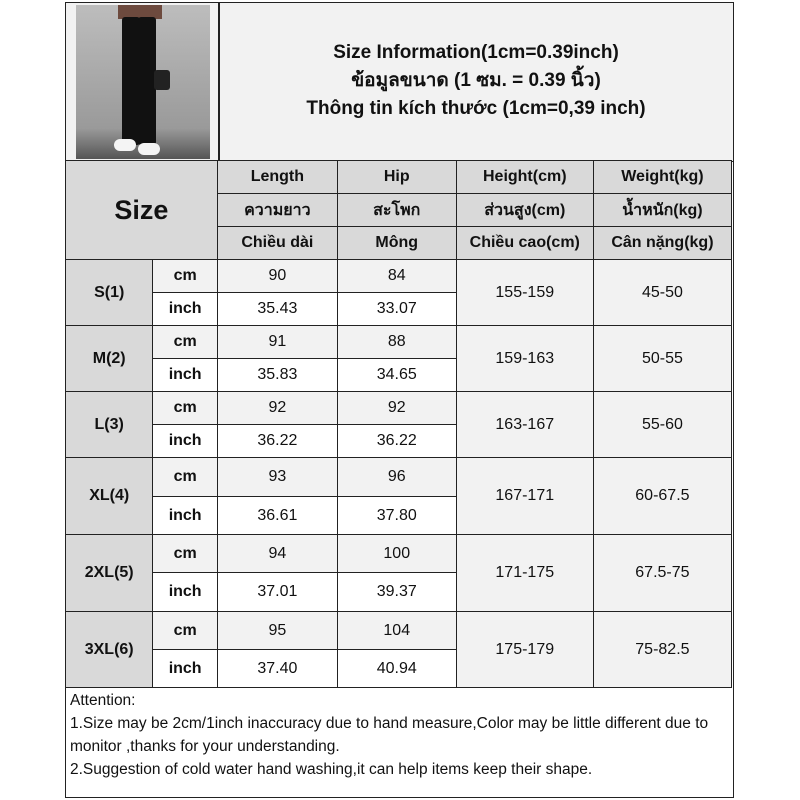  Describe the element at coordinates (396, 515) in the screenshot. I see `hip-inch: 37.80` at that location.